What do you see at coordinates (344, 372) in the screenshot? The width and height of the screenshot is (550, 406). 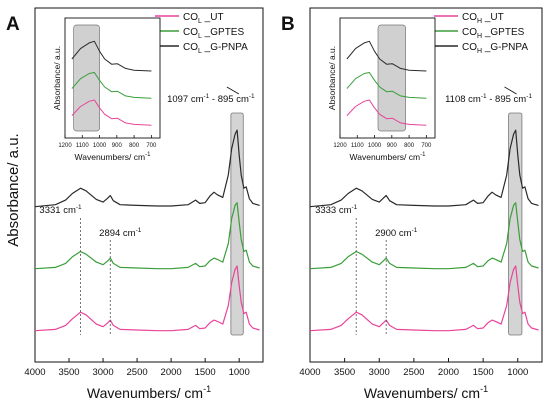 I see `x-tick-label: 3500` at bounding box center [344, 372].